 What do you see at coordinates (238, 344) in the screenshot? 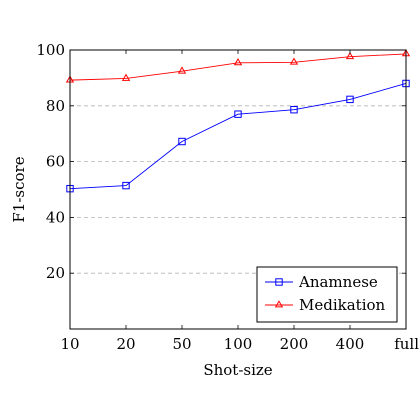
I see `x-tick-label: 100` at bounding box center [238, 344].